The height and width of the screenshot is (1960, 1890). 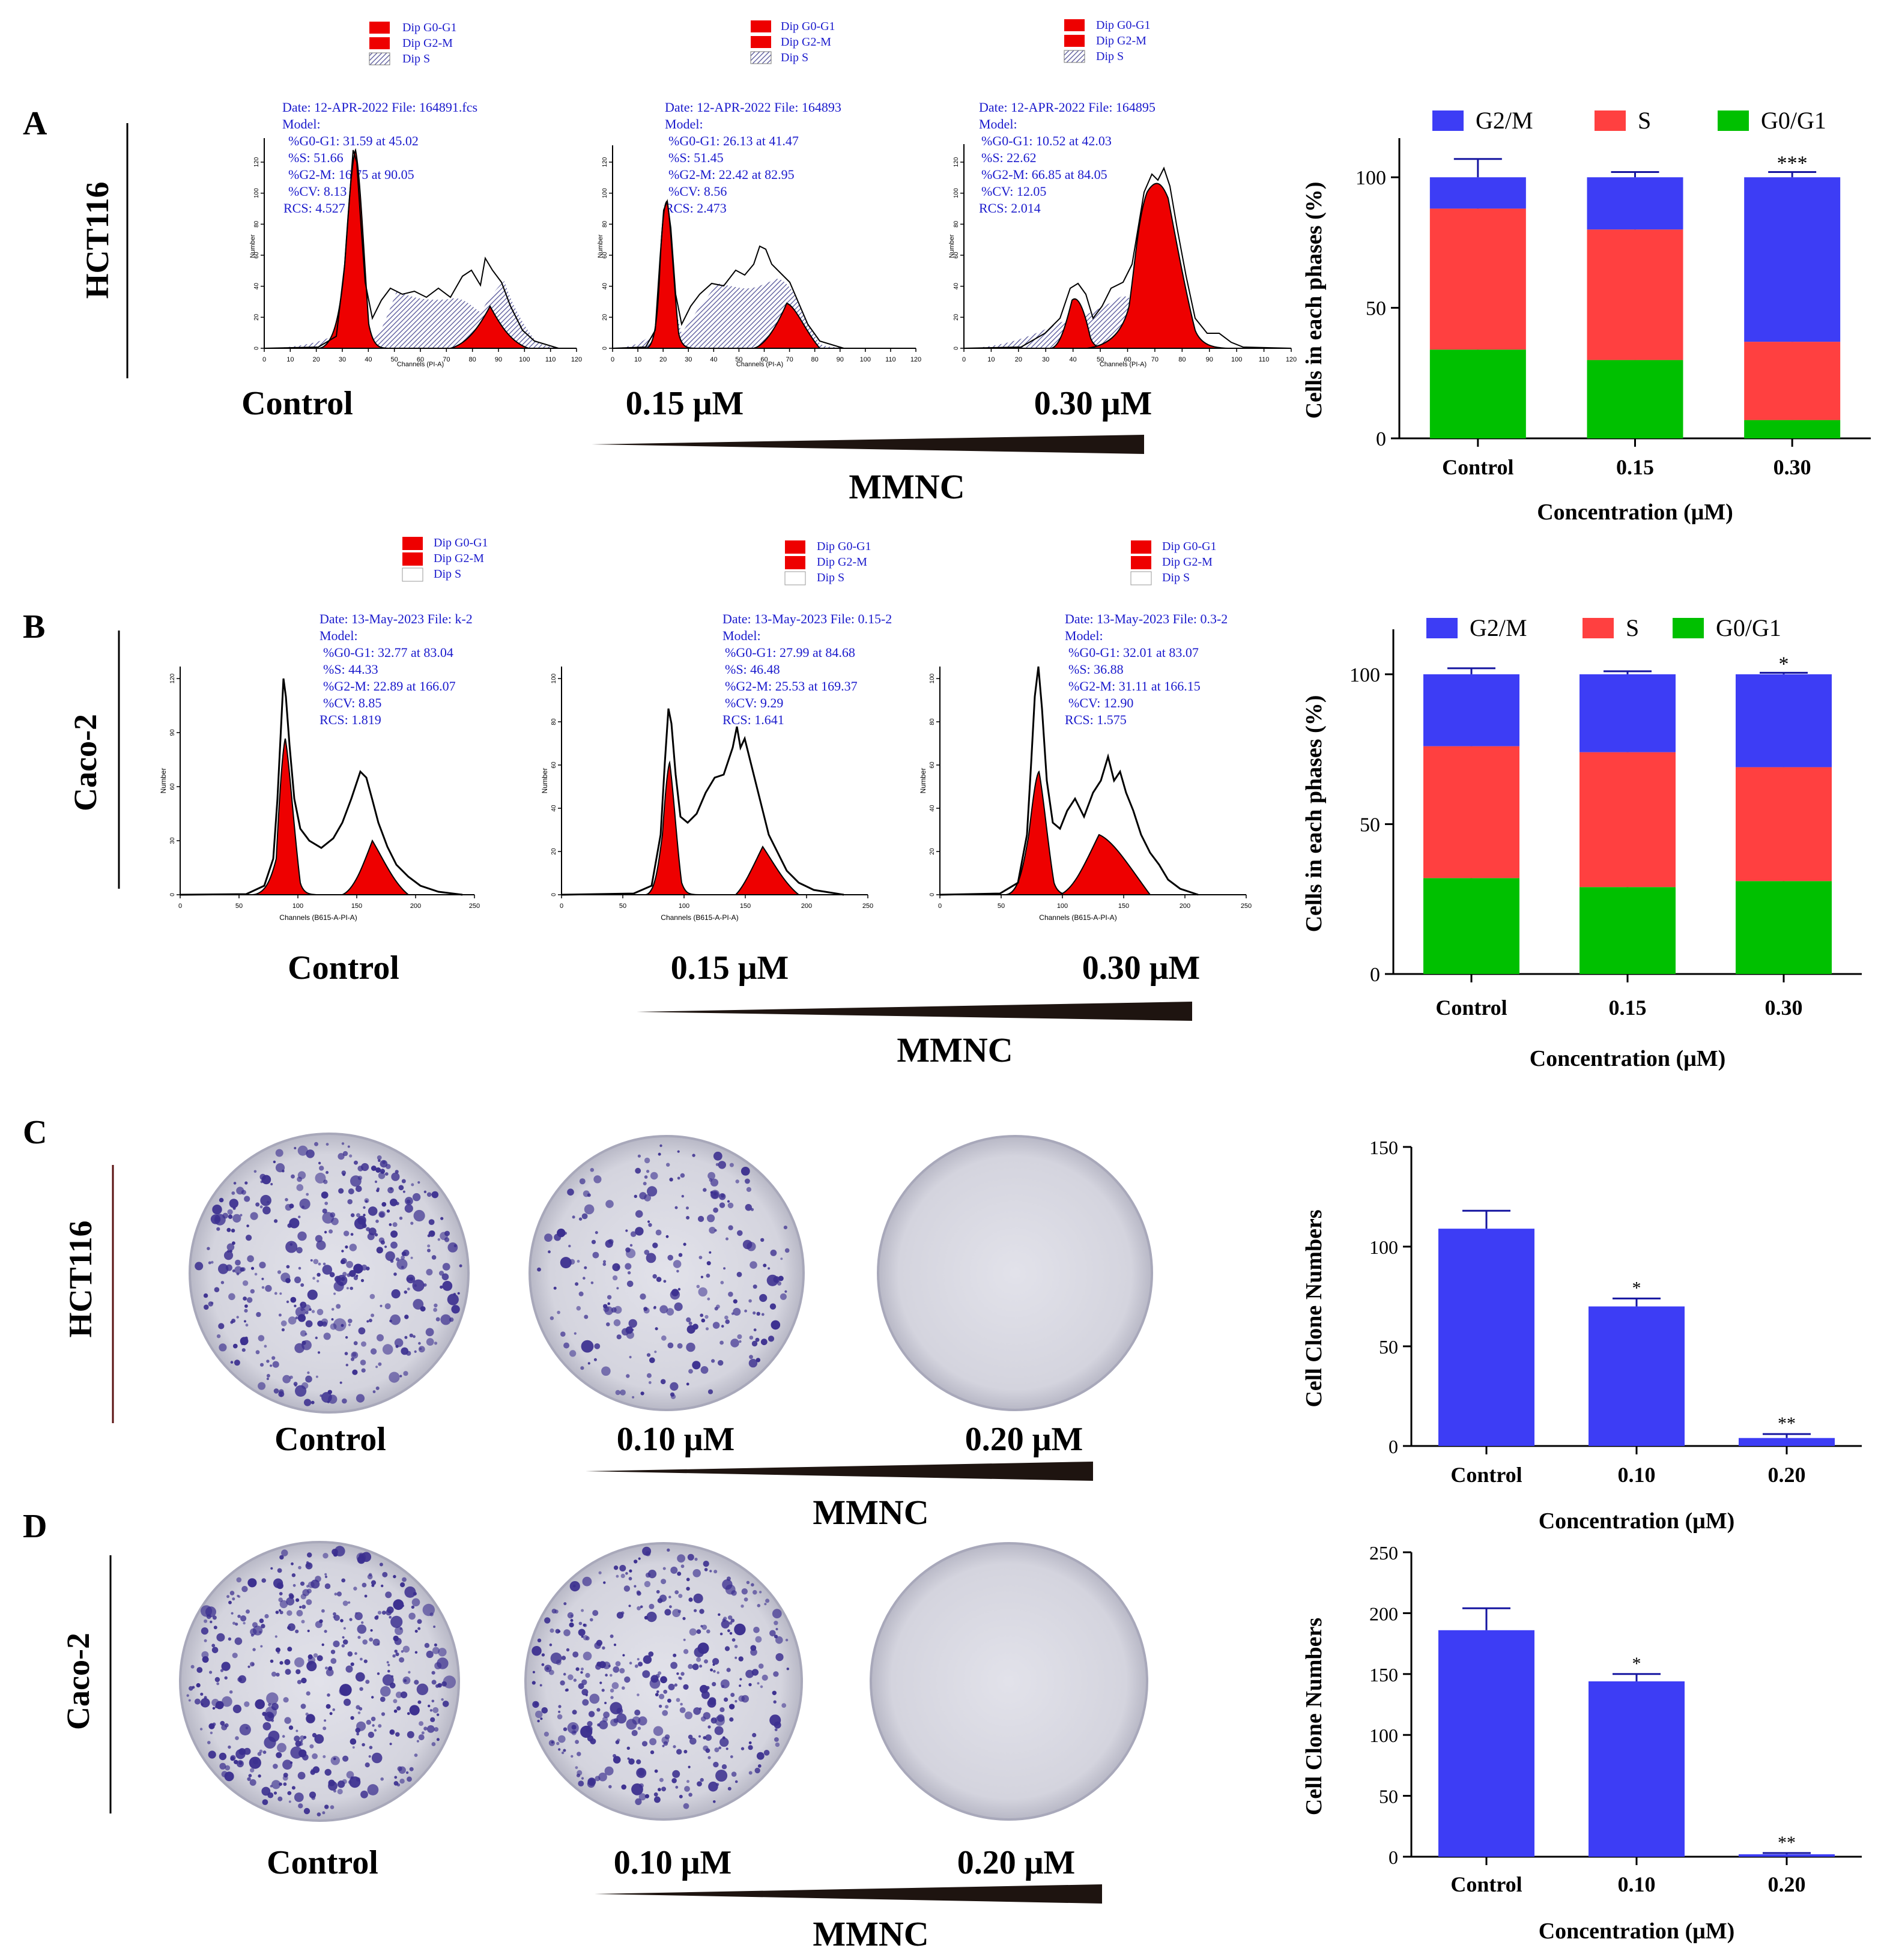 What do you see at coordinates (1384, 1553) in the screenshot?
I see `y-tick-label: 250` at bounding box center [1384, 1553].